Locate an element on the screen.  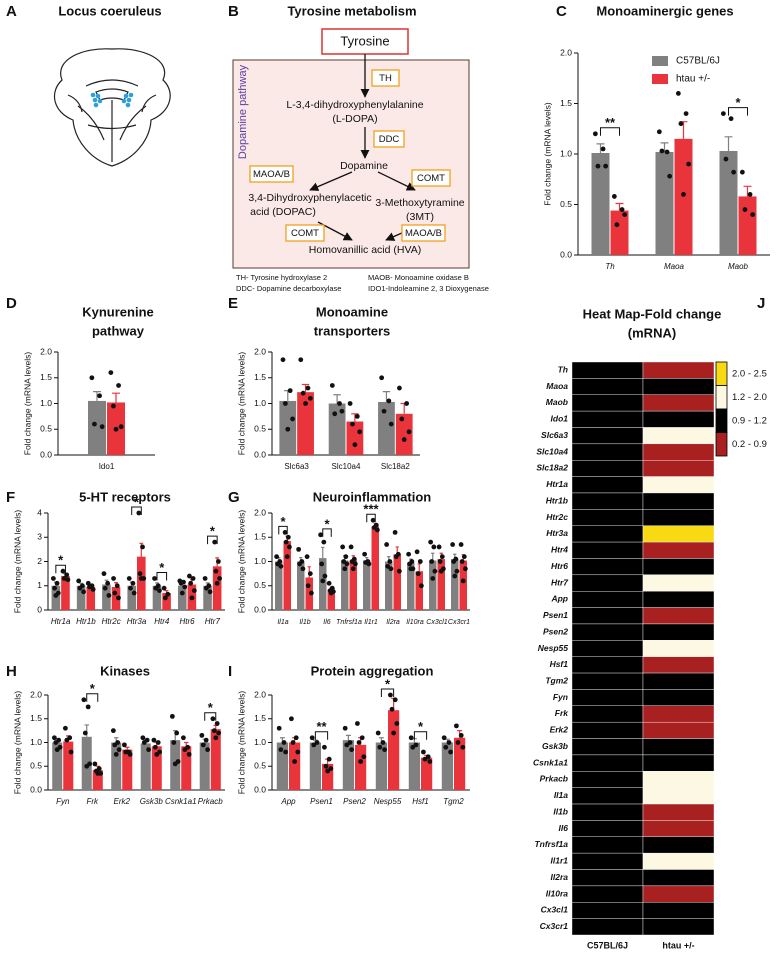
enzyme: COMT is located at coordinates (431, 178).